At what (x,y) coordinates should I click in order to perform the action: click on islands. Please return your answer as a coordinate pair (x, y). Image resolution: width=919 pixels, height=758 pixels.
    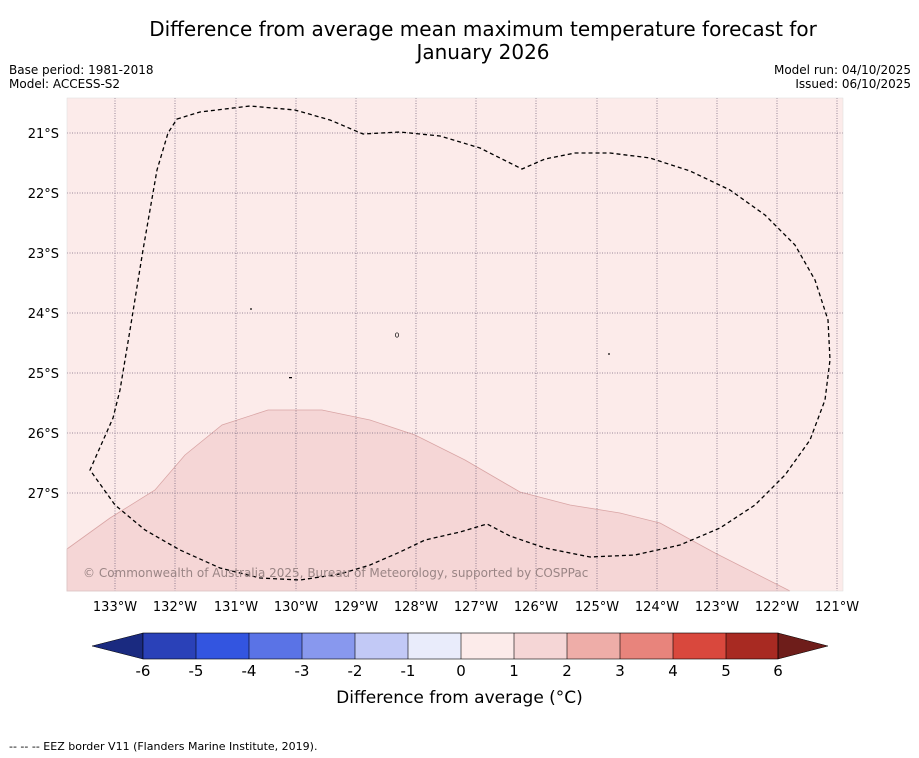
    Looking at the image, I should click on (430, 343).